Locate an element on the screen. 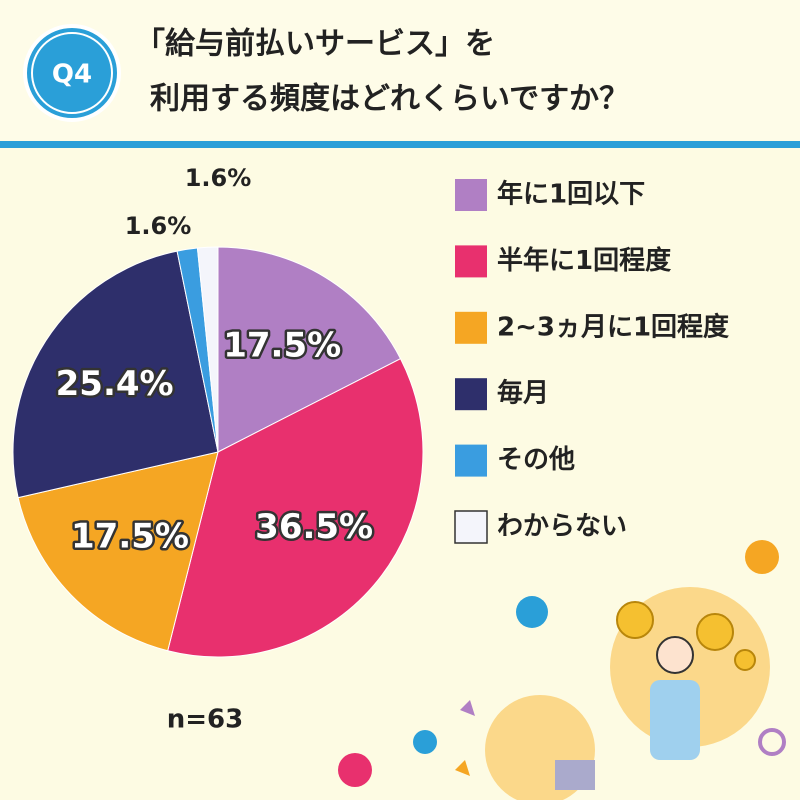  legend-label: 毎月 is located at coordinates (523, 394).